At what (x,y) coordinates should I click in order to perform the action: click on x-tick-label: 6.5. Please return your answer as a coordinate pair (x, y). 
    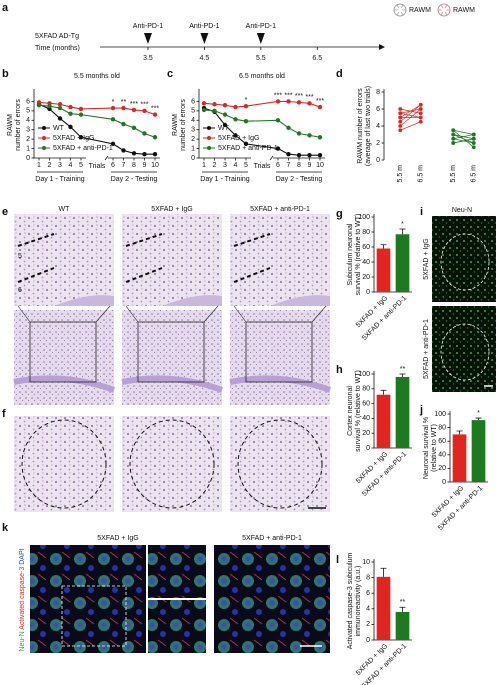
    Looking at the image, I should click on (317, 58).